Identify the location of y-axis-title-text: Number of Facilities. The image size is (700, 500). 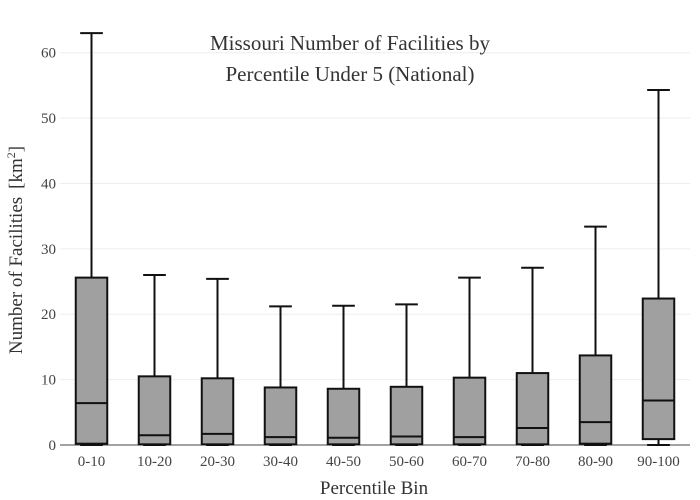
(16, 275).